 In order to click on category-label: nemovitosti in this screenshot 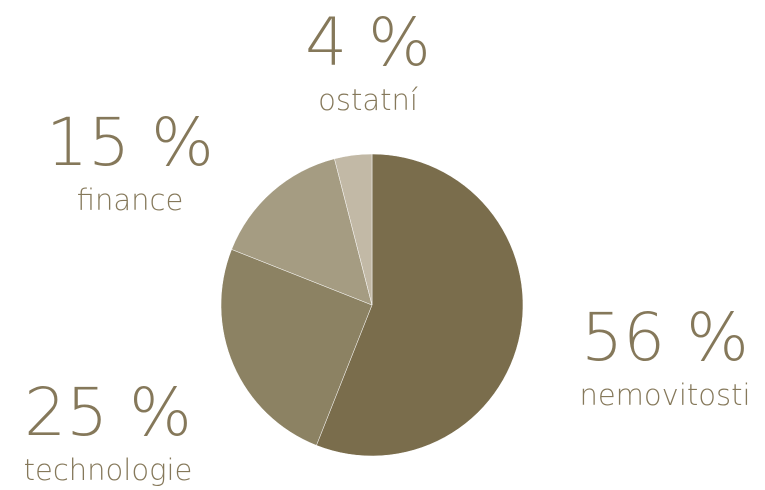, I will do `click(664, 395)`.